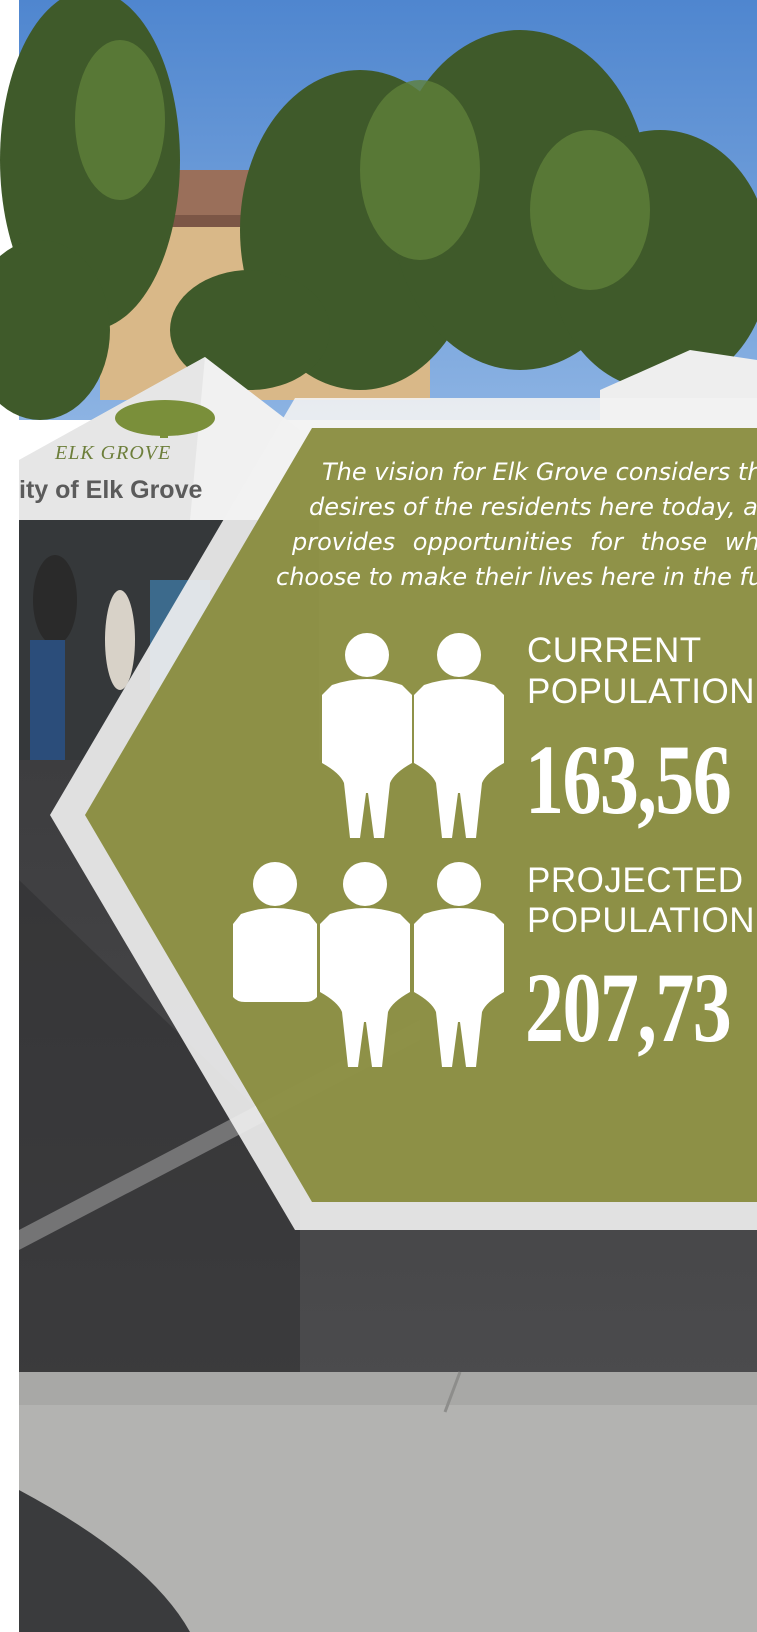  Describe the element at coordinates (641, 920) in the screenshot. I see `projected-population-label-2: POPULATION` at that location.